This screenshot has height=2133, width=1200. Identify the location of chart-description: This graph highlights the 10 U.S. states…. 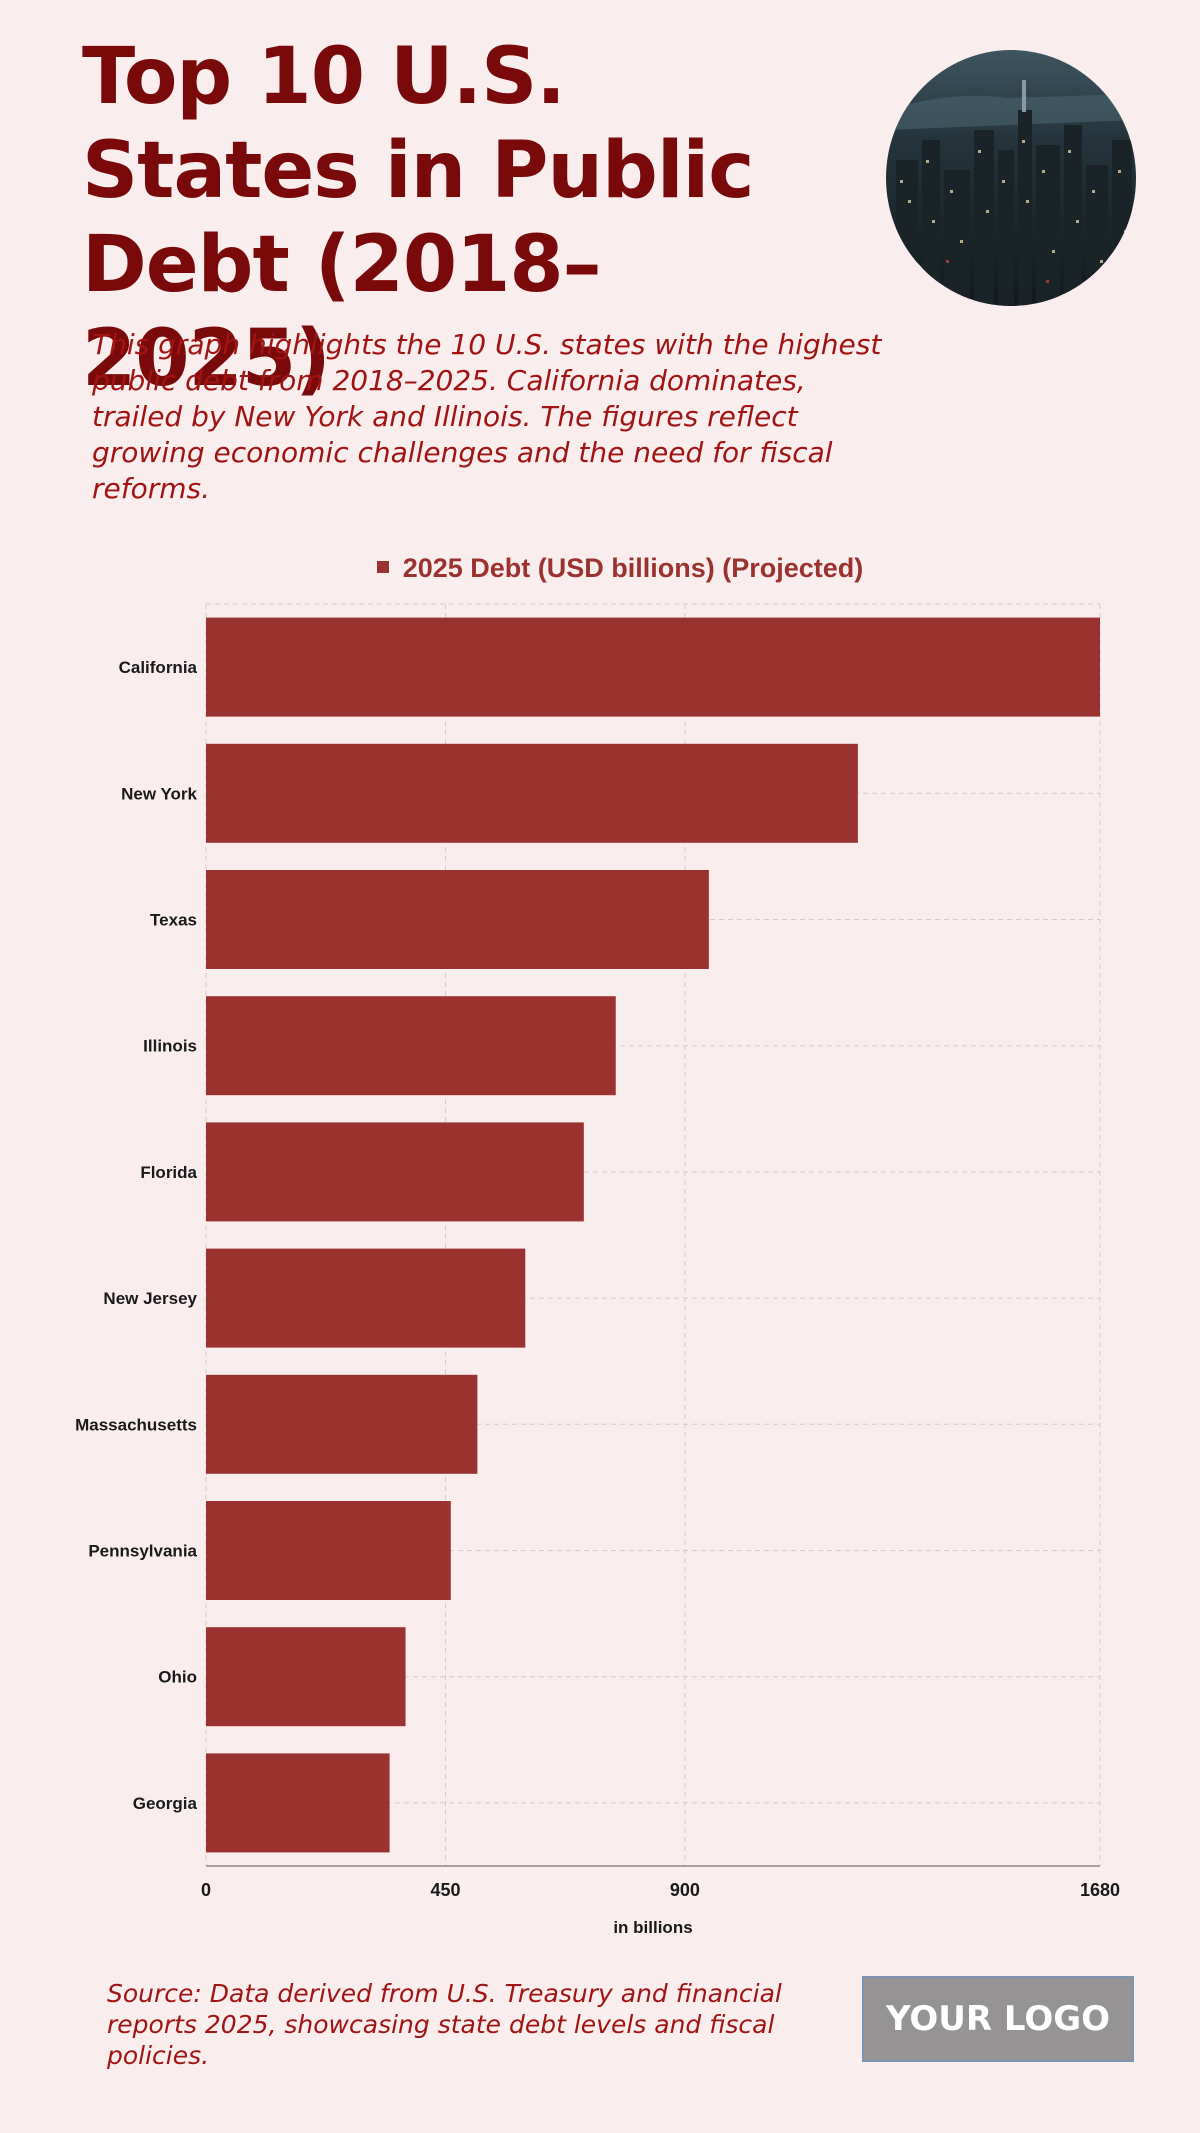
(487, 416).